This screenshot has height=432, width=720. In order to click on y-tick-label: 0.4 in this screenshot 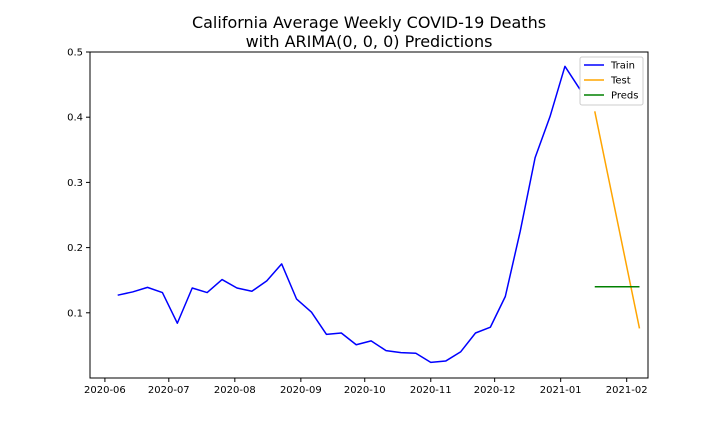, I will do `click(75, 118)`.